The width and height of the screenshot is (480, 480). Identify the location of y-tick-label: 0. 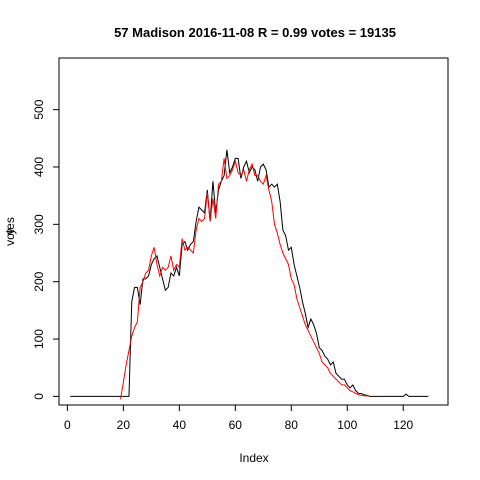
(39, 396).